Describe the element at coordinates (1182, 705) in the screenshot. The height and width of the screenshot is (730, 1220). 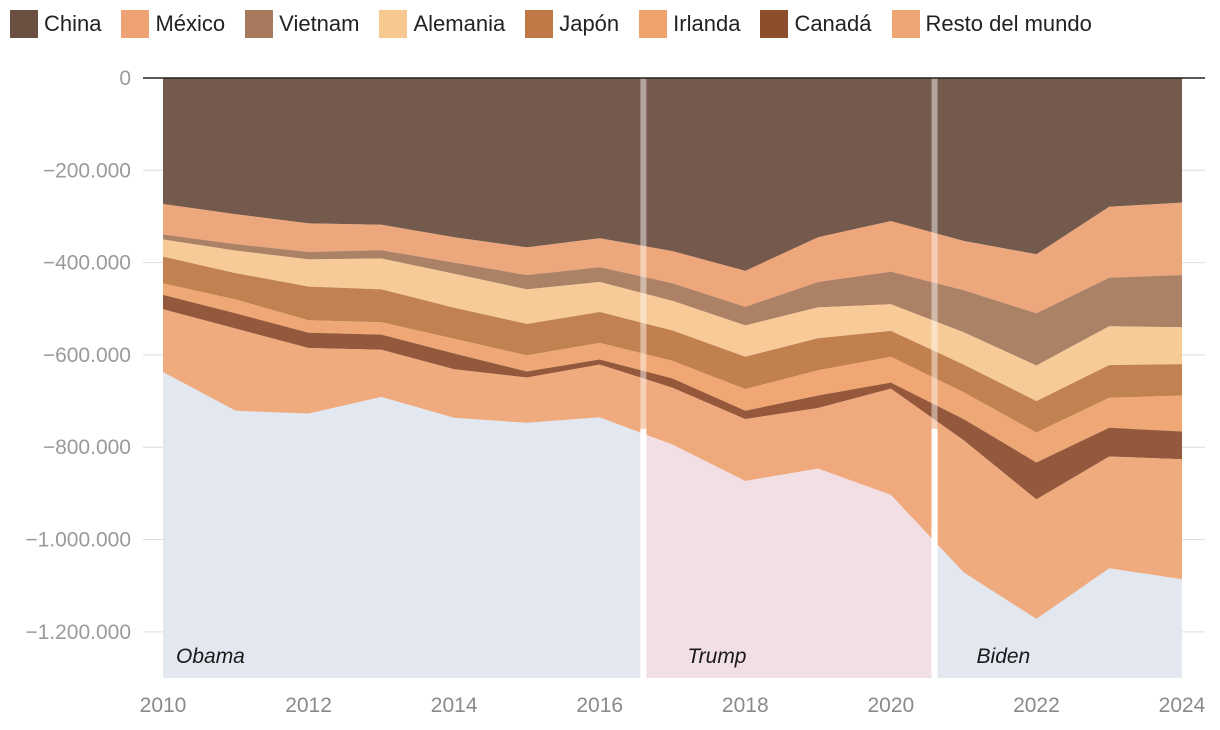
I see `x-tick-label: 2024` at that location.